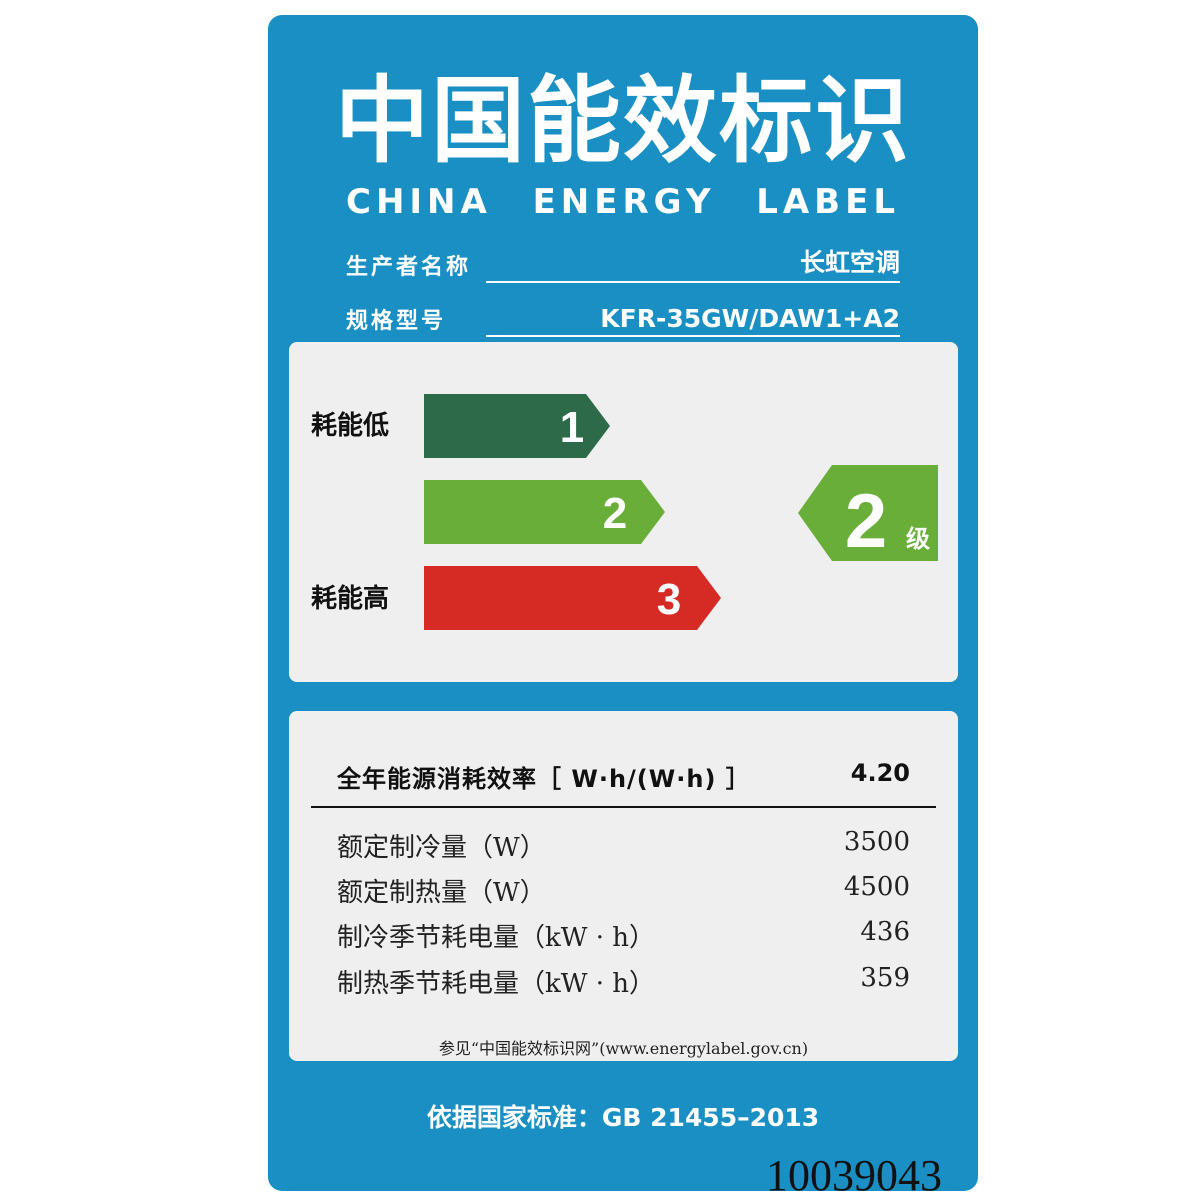 This screenshot has width=1200, height=1201. I want to click on grade-arrow-1: 1, so click(517, 426).